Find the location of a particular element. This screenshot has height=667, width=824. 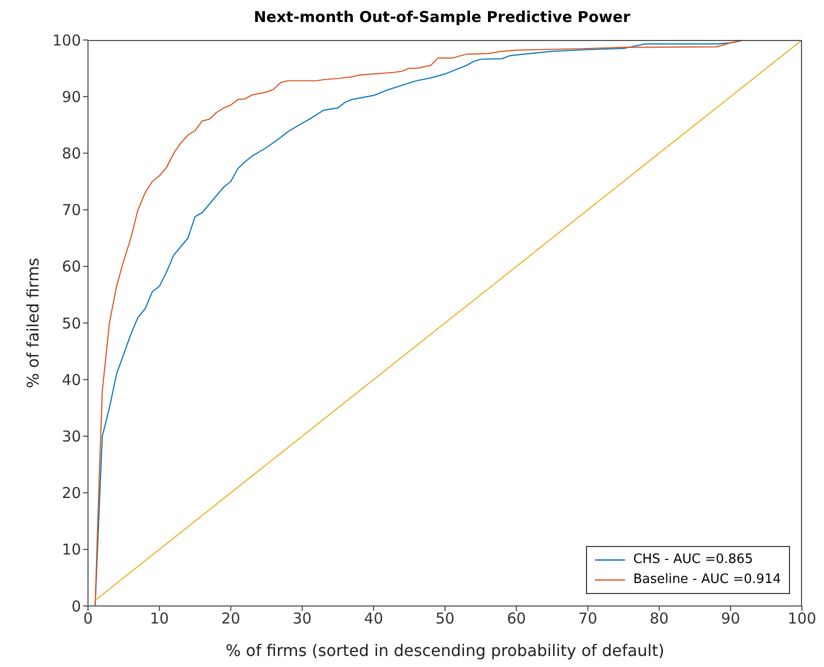

x-tick-label: 70 is located at coordinates (588, 619).